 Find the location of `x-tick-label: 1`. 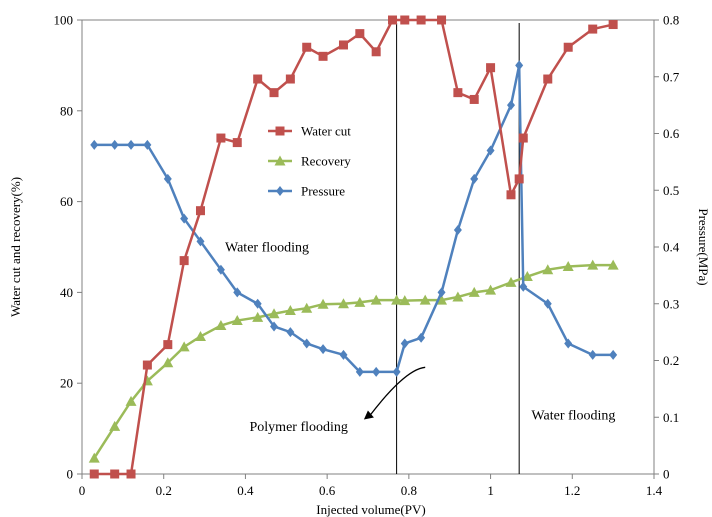

x-tick-label: 1 is located at coordinates (490, 490).